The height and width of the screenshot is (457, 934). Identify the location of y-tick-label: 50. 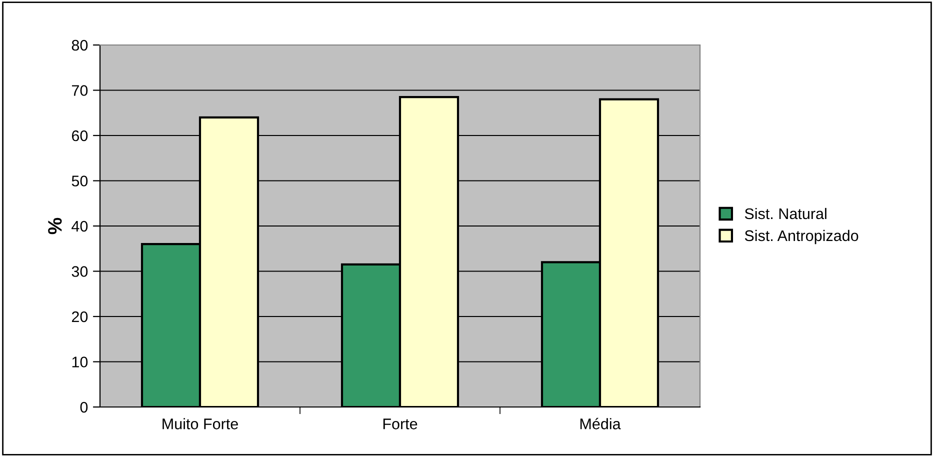
(80, 181).